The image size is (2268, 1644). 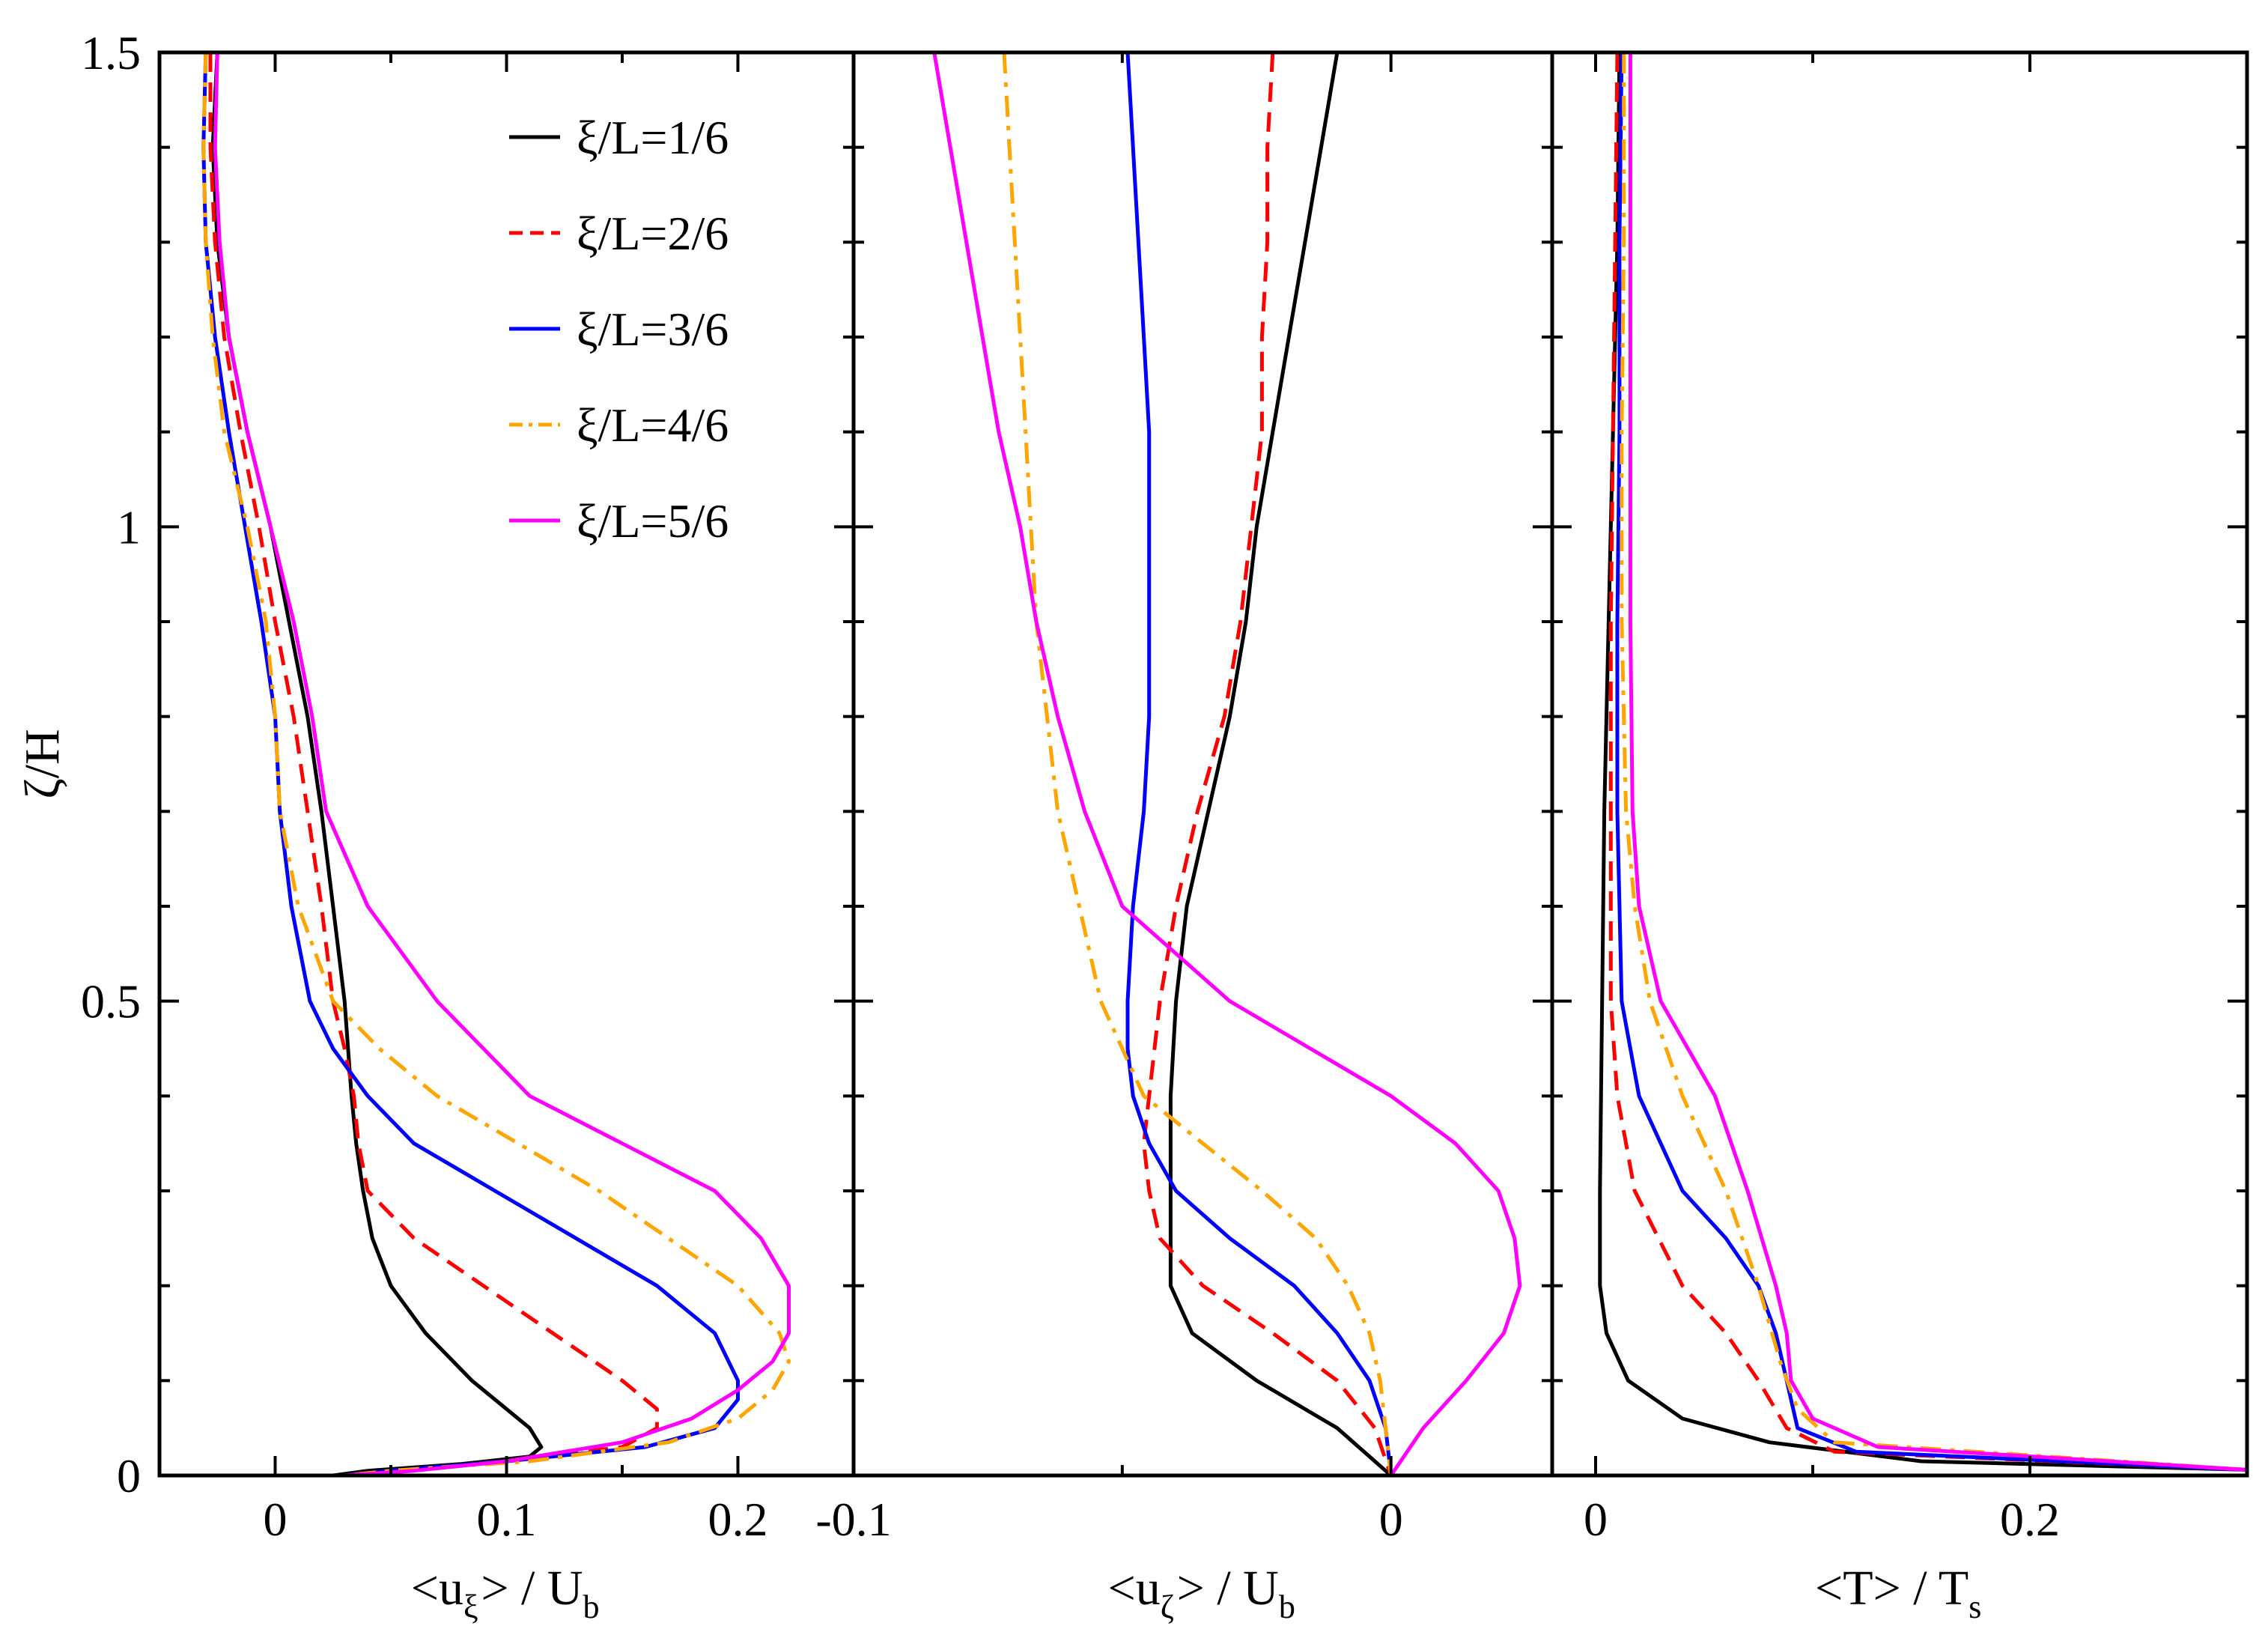 I want to click on legend-label-2: ξ/L=2/6, so click(x=653, y=233).